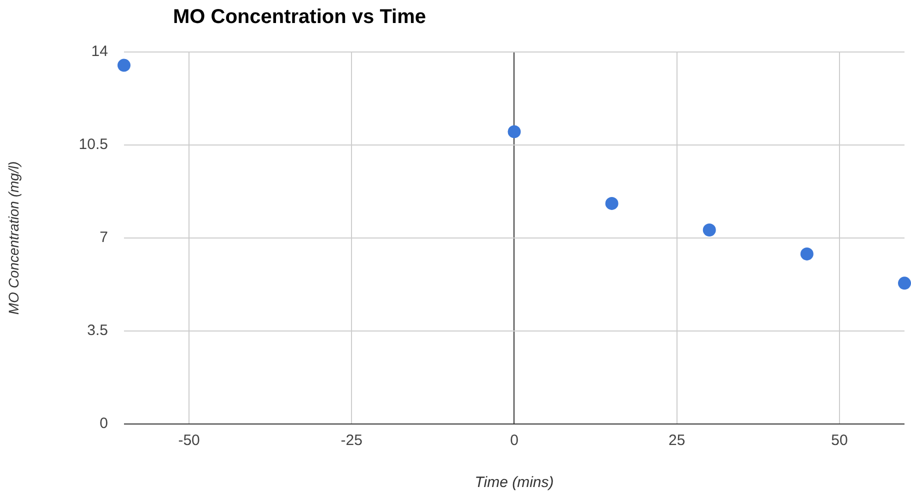 This screenshot has width=911, height=500. I want to click on chart-title: MO Concentration vs Time, so click(299, 17).